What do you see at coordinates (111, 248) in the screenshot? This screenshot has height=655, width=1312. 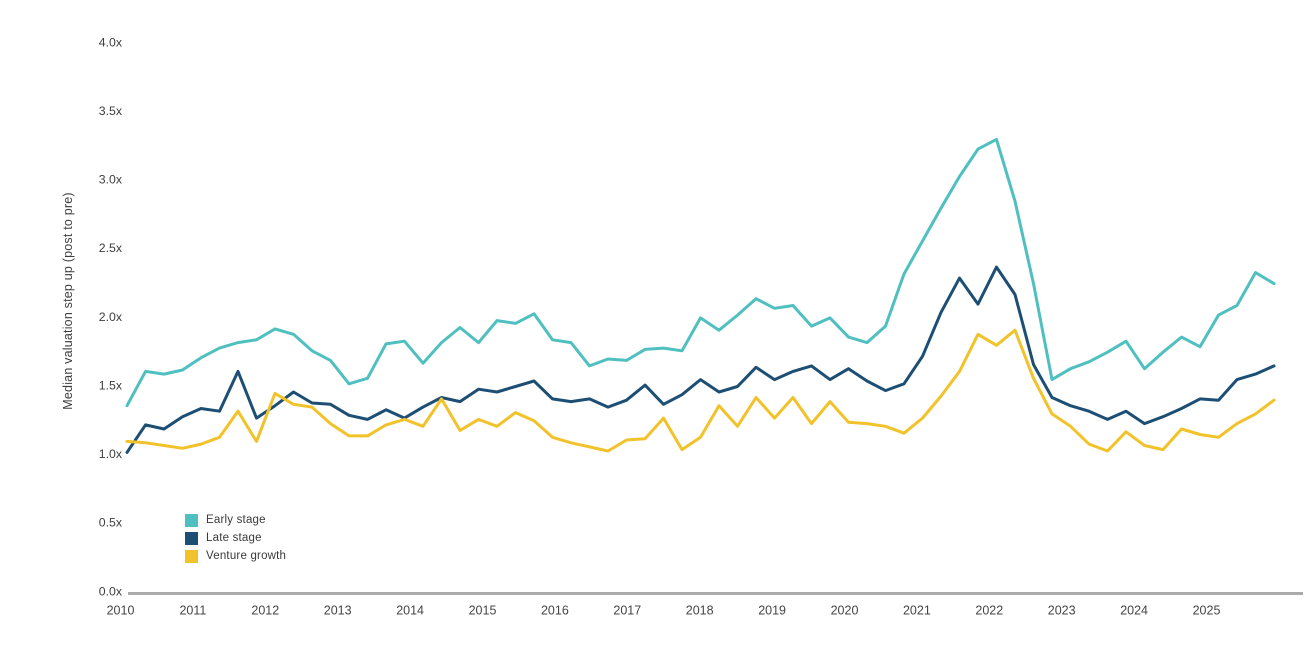 I see `y-tick-label: 2.5x` at bounding box center [111, 248].